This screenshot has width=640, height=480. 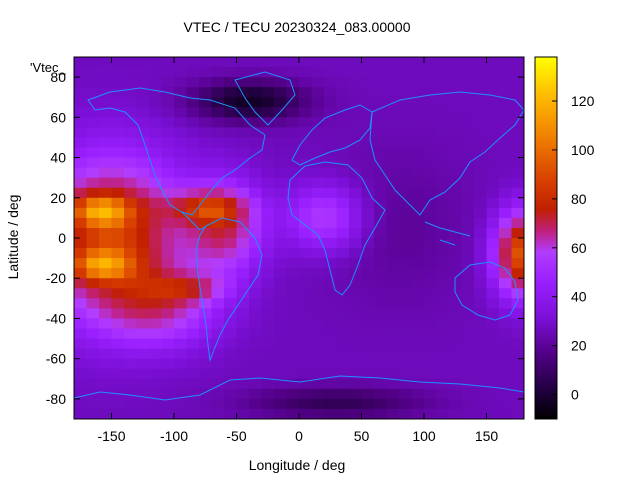 What do you see at coordinates (56, 318) in the screenshot?
I see `y-tick-label: -40` at bounding box center [56, 318].